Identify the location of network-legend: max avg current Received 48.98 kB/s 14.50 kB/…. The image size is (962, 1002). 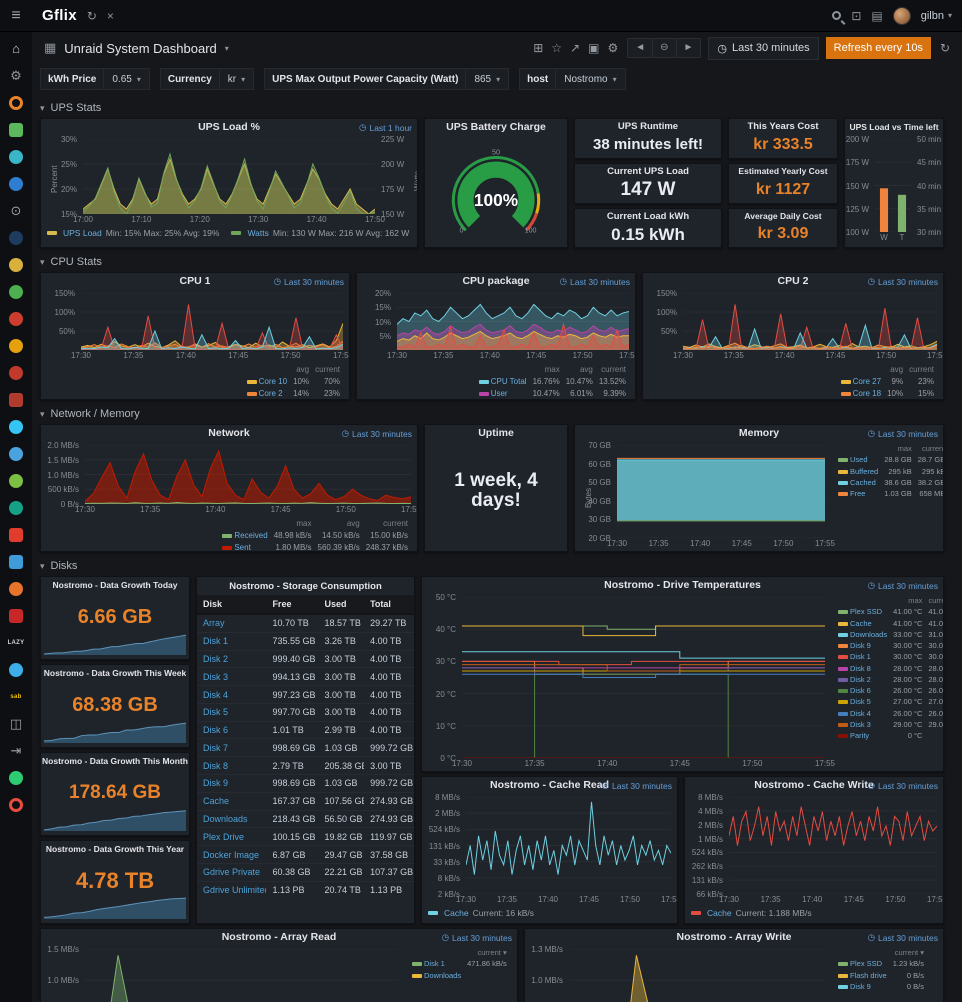
(229, 534).